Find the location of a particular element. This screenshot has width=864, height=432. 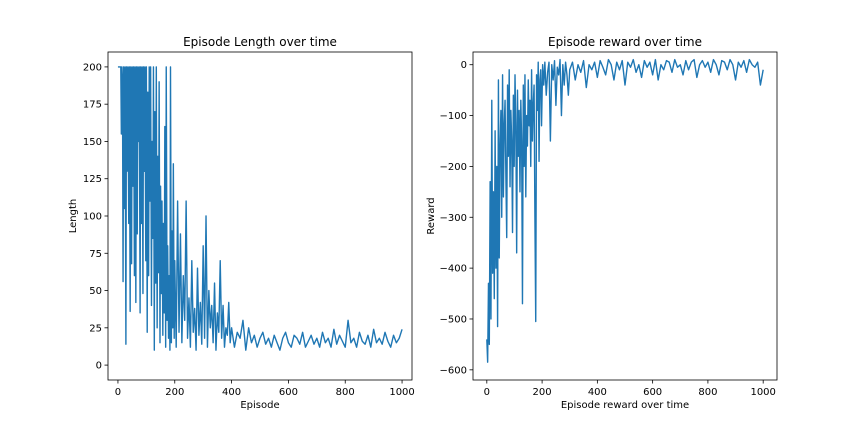

y-axis-label: Reward is located at coordinates (431, 215).